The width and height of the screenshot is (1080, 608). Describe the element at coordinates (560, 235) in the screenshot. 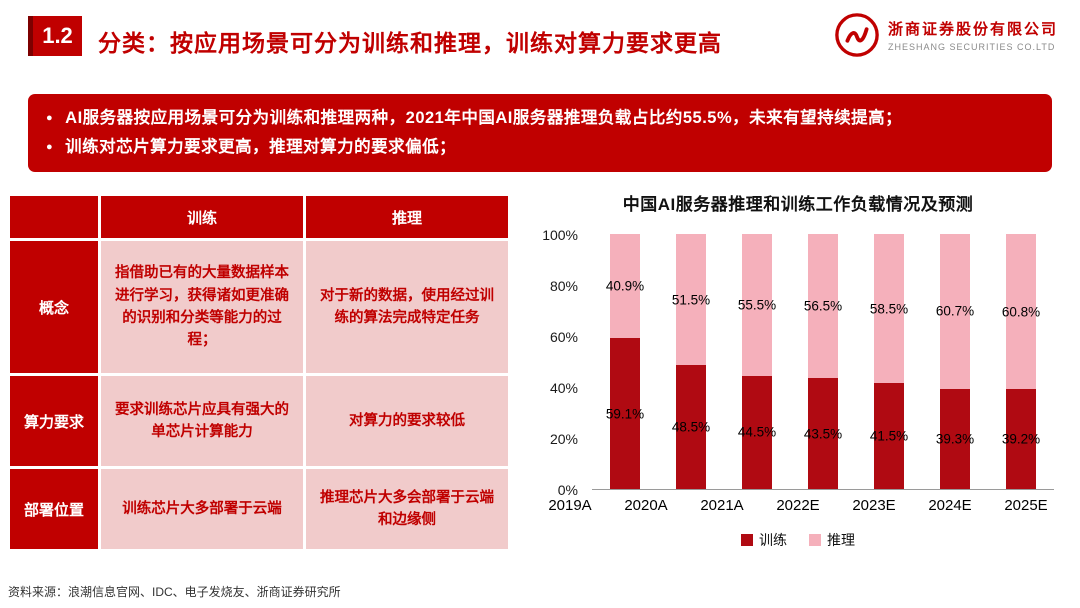

I see `y-axis-tick-label: 100%` at that location.